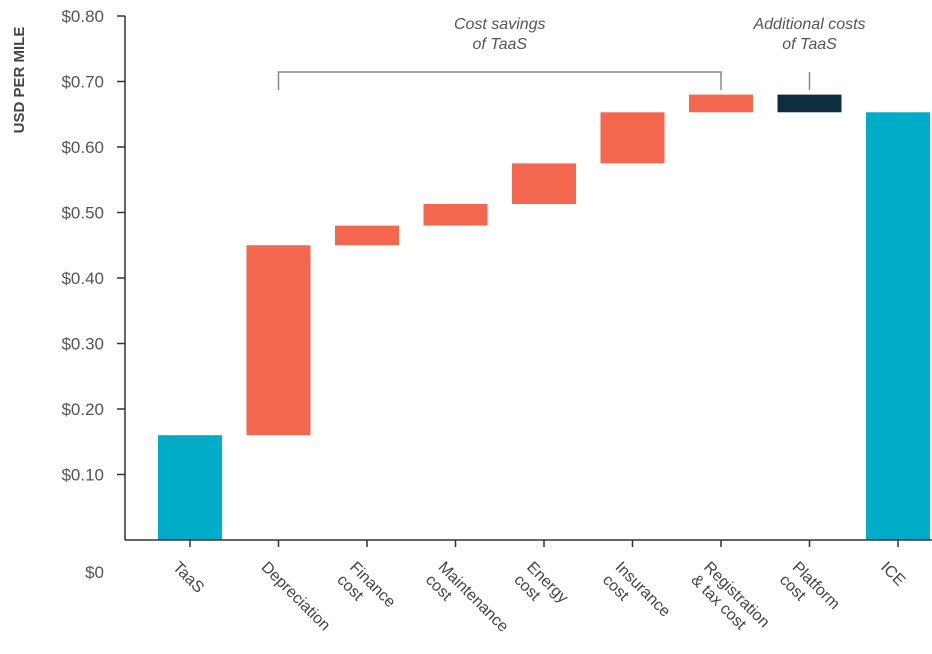 The width and height of the screenshot is (932, 654). What do you see at coordinates (82, 409) in the screenshot?
I see `y-tick-label: $0.20` at bounding box center [82, 409].